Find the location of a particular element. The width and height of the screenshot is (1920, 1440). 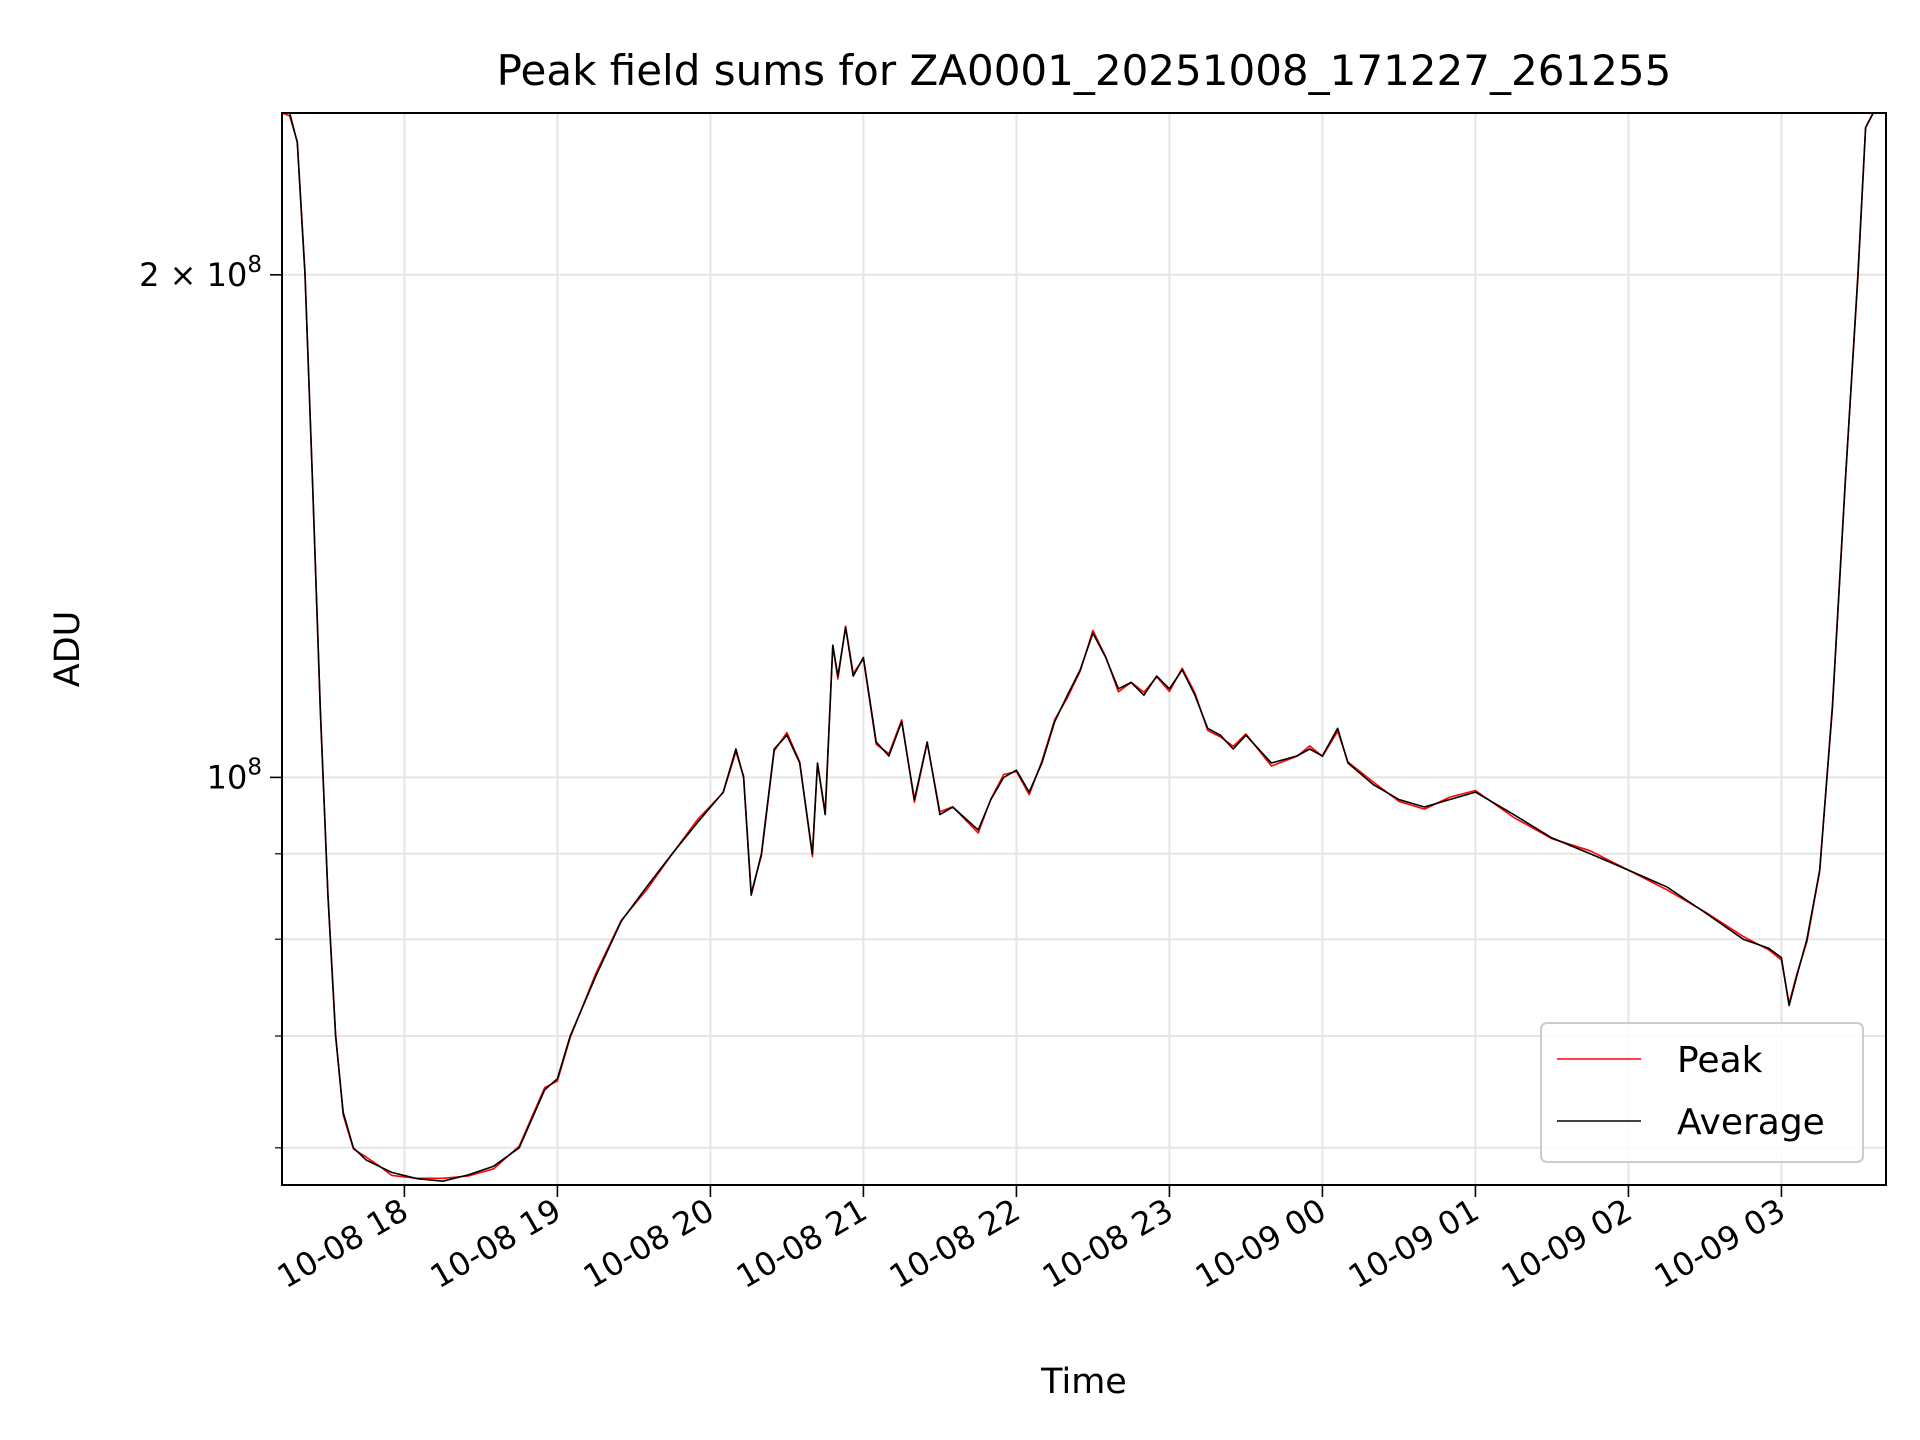

legend-label-average: Average is located at coordinates (1751, 1122).